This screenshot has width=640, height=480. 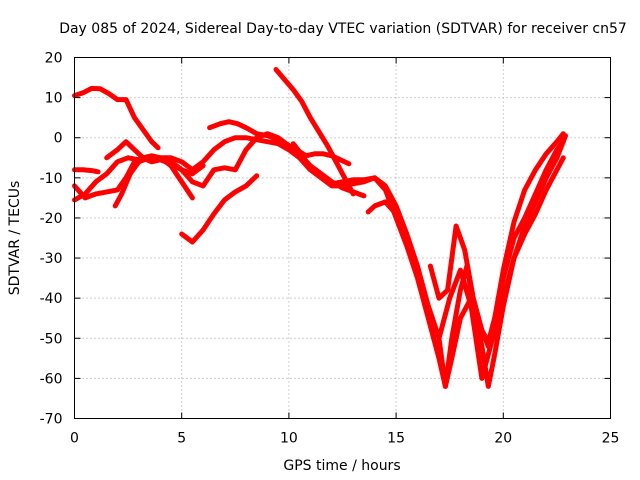 What do you see at coordinates (58, 139) in the screenshot?
I see `y-tick-label: 0` at bounding box center [58, 139].